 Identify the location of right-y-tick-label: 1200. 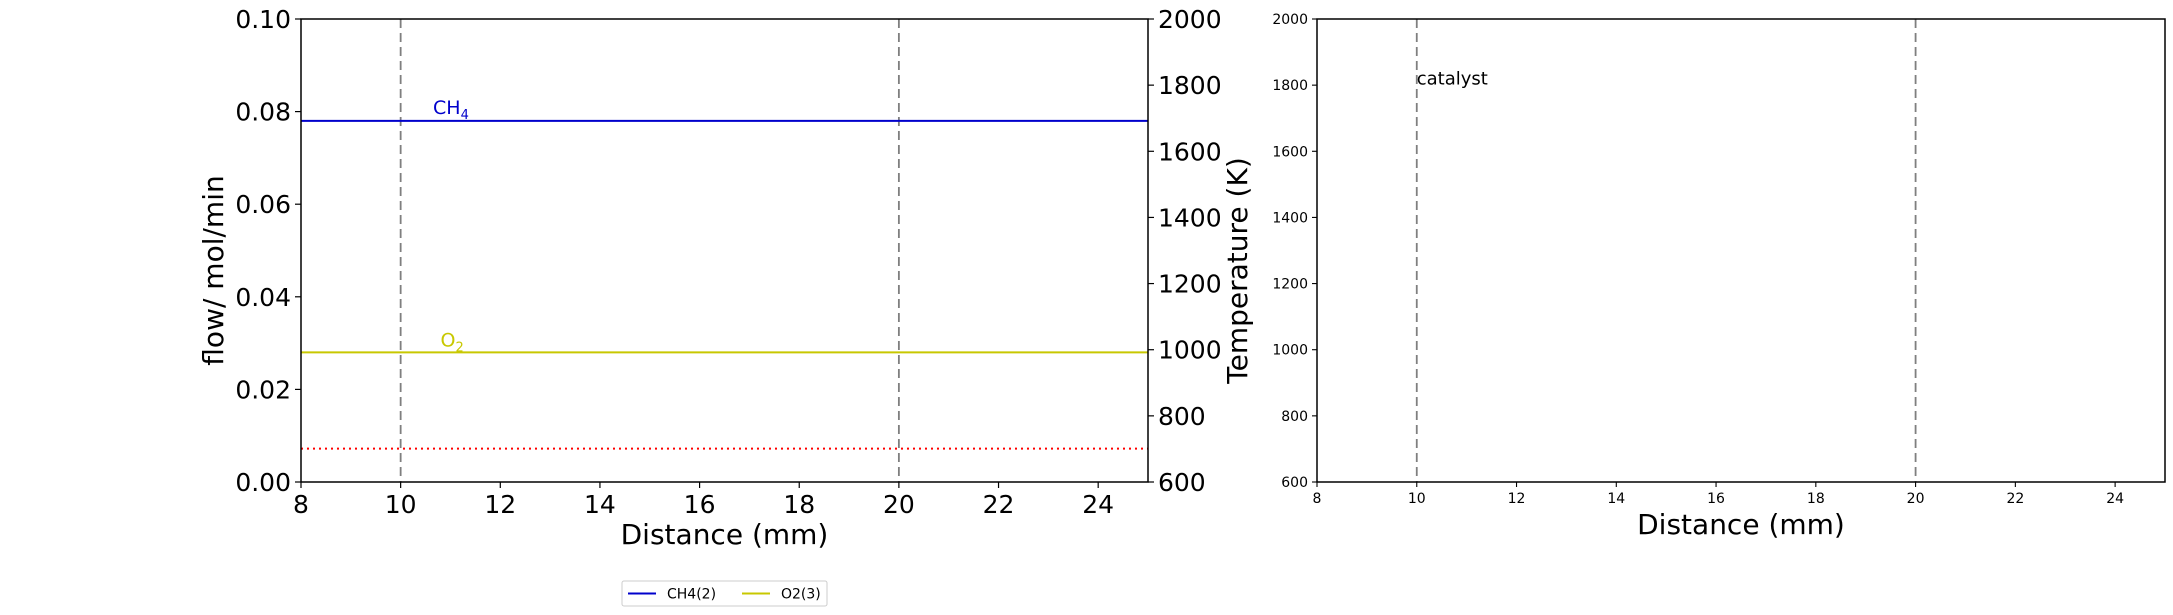
(1290, 285).